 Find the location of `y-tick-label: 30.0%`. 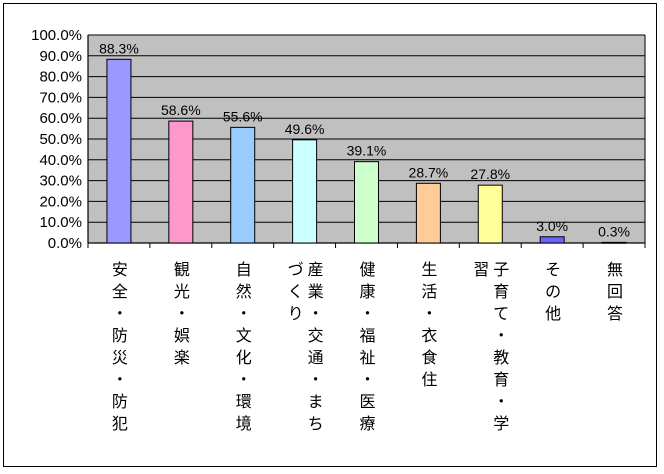

y-tick-label: 30.0% is located at coordinates (60, 181).